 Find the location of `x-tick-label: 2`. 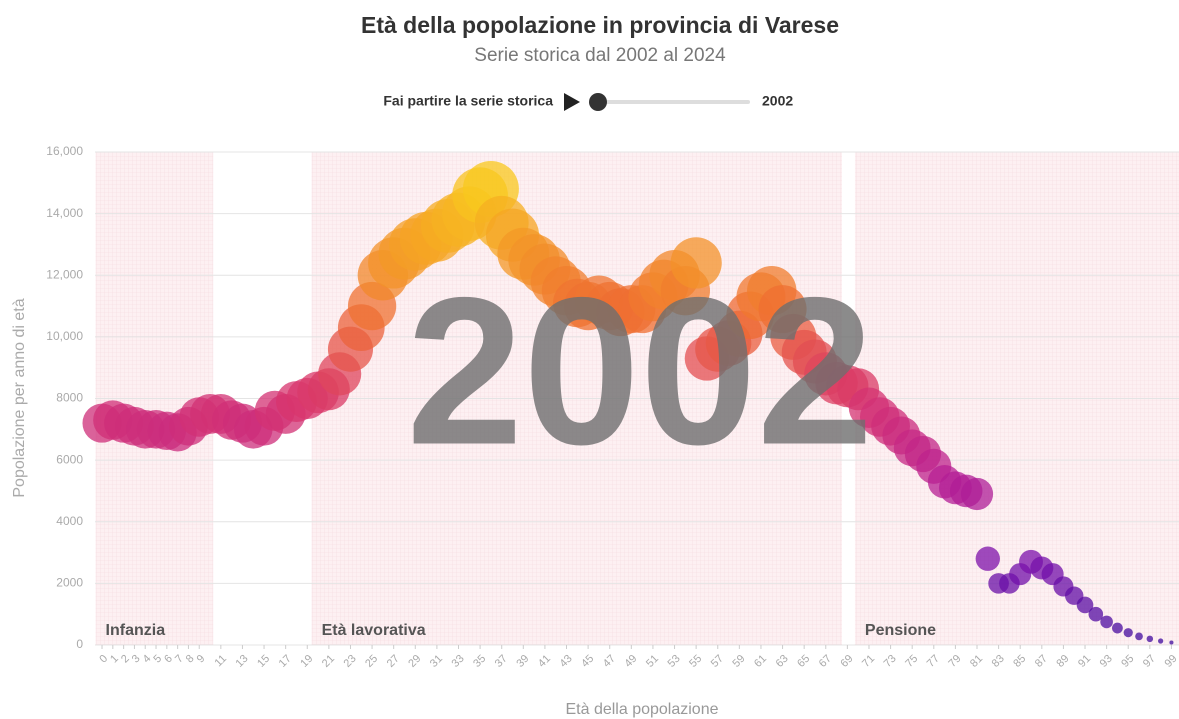

x-tick-label: 2 is located at coordinates (125, 659).